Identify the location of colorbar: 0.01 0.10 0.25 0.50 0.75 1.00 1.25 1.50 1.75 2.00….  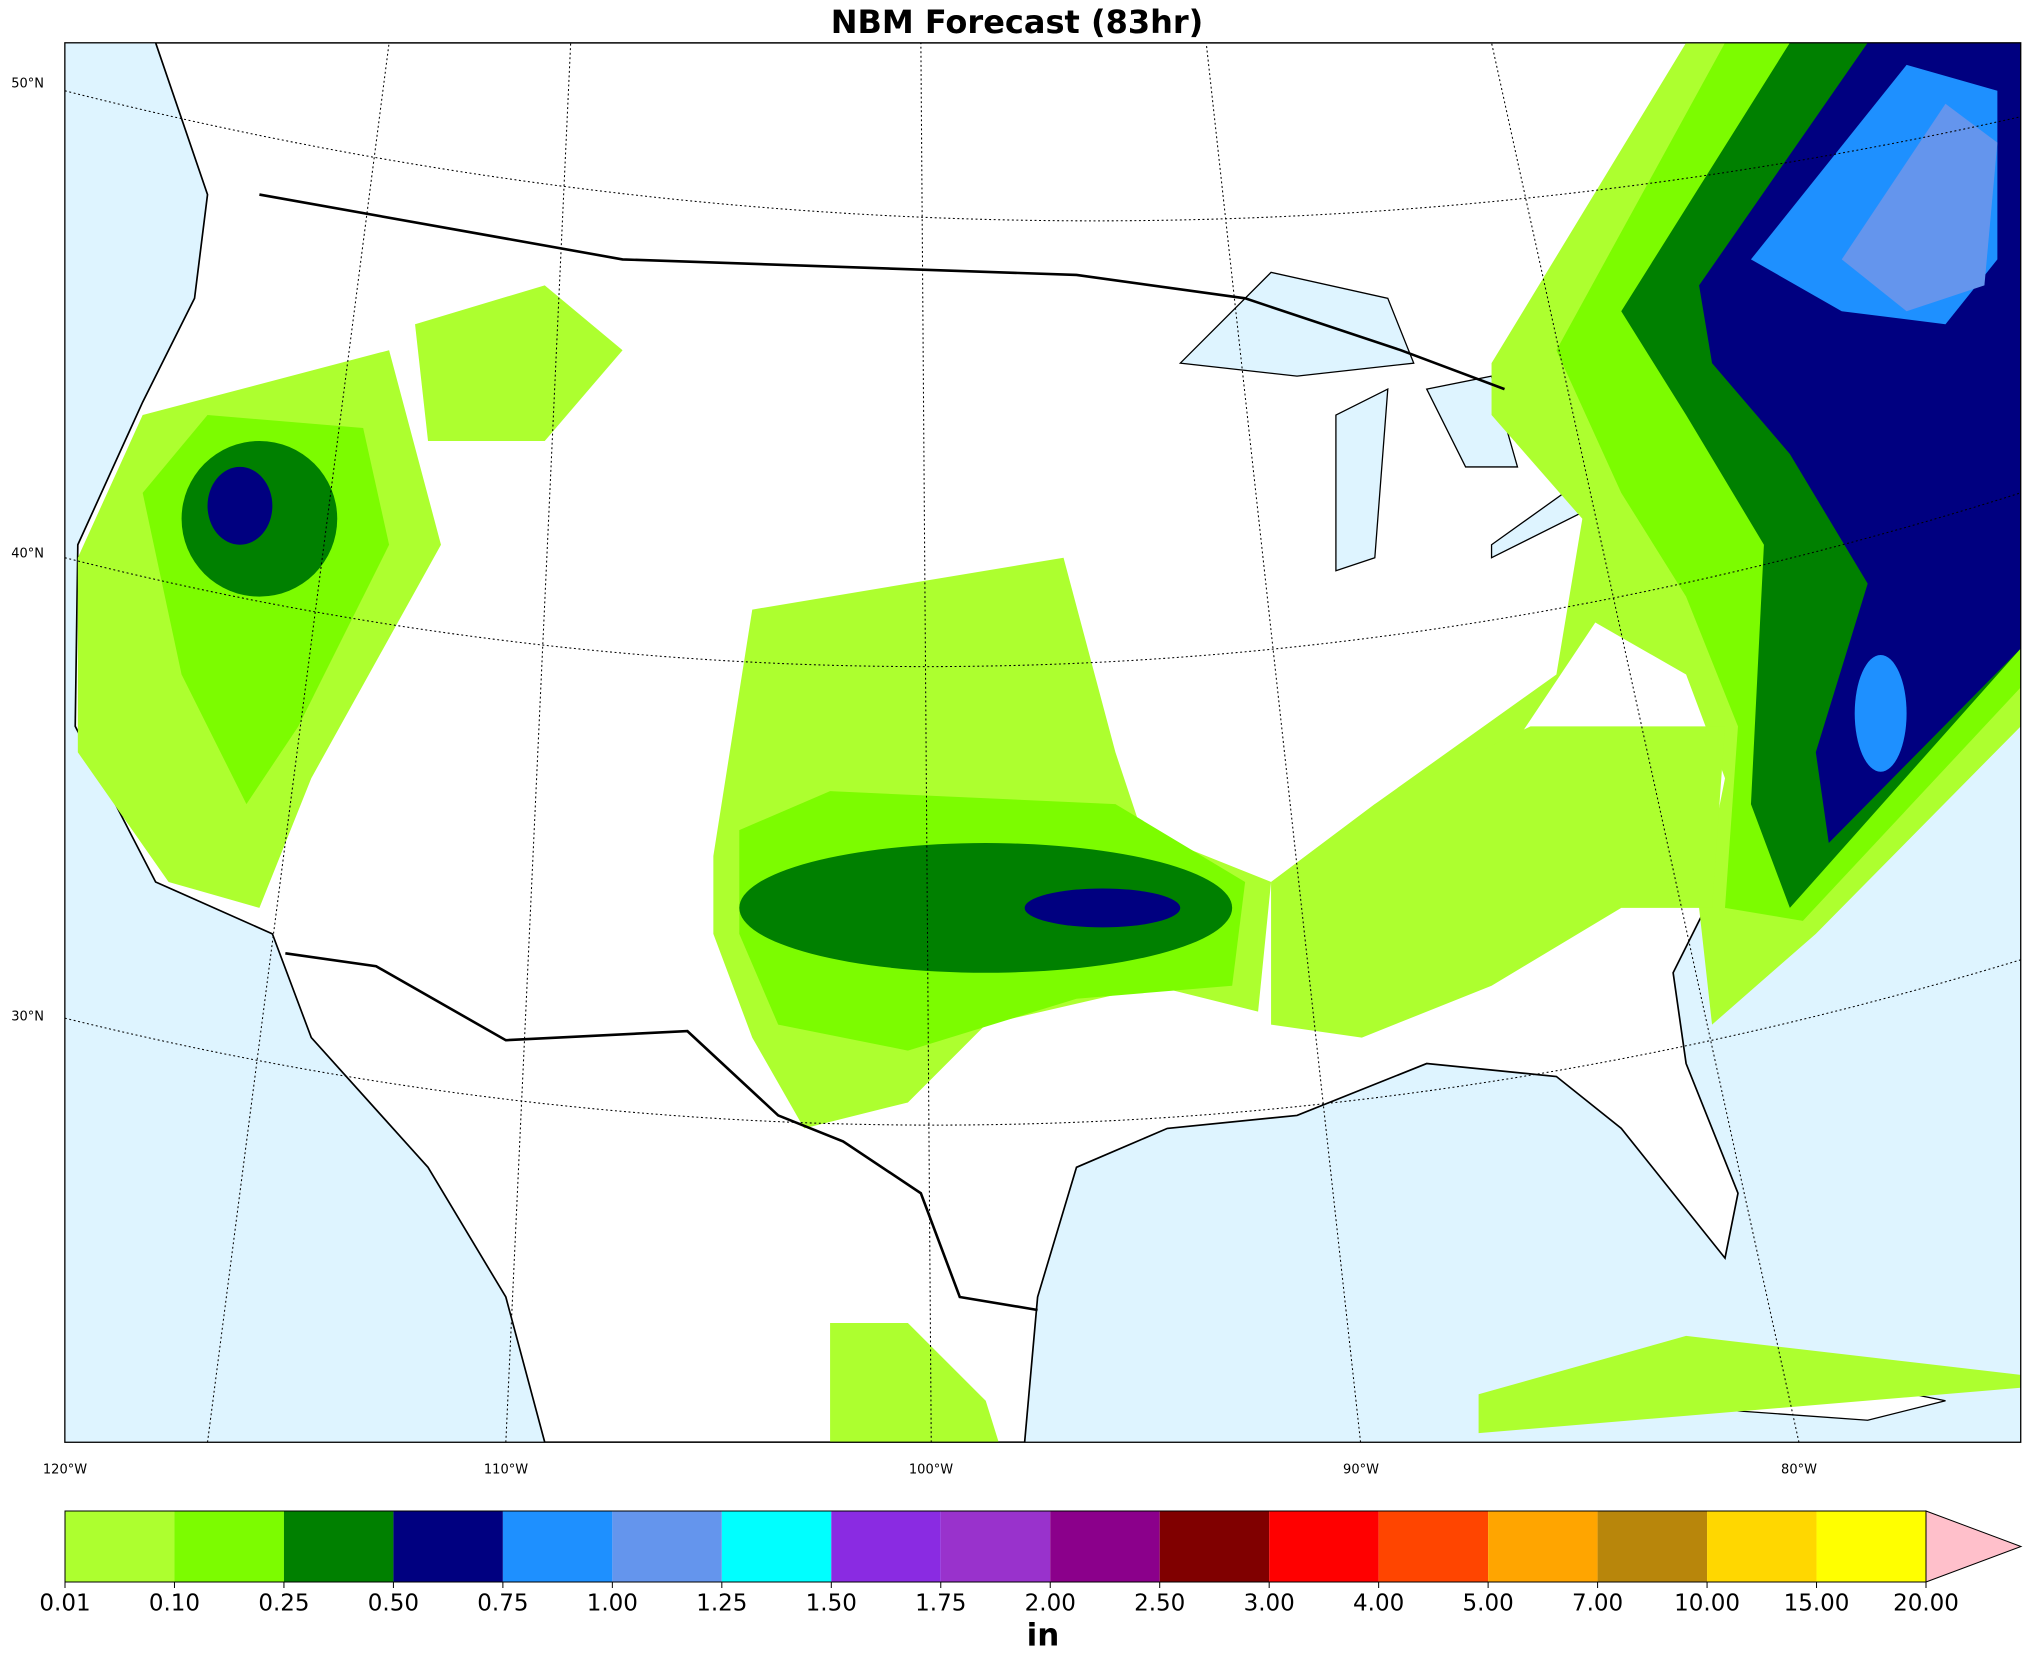
(1031, 1563).